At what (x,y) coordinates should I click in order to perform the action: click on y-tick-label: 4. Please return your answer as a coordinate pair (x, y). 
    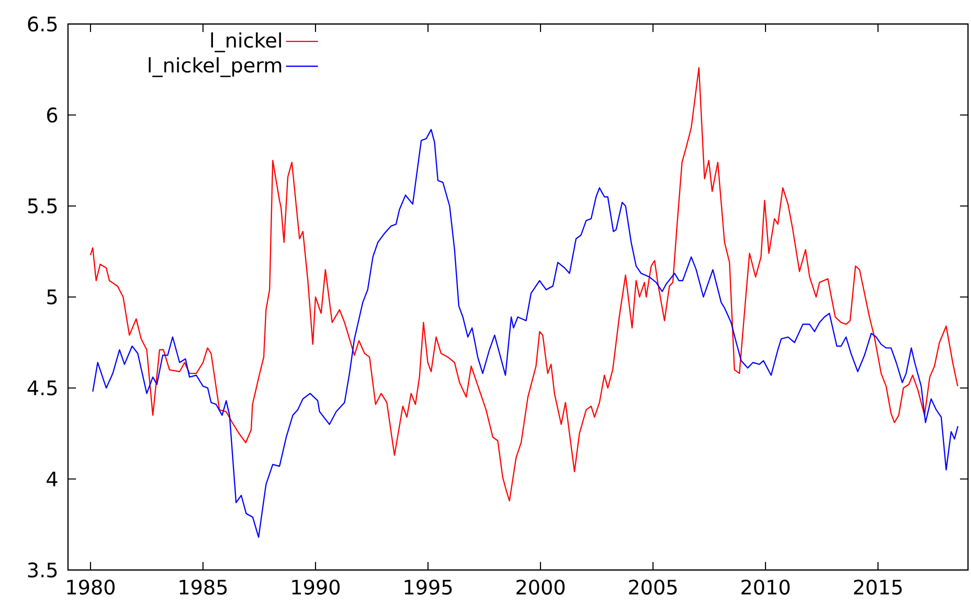
    Looking at the image, I should click on (52, 479).